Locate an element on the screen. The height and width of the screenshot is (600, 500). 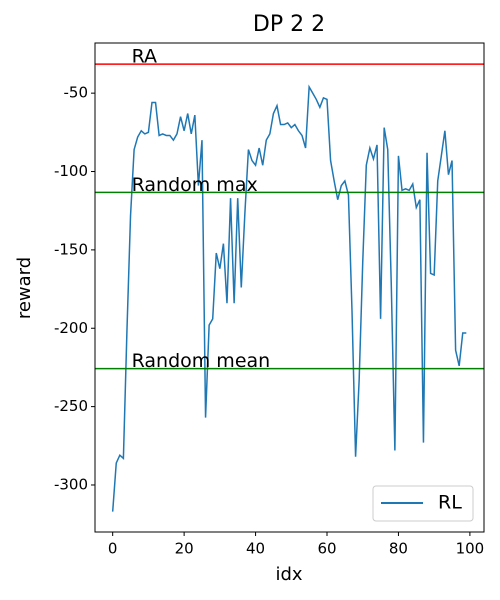
y-axis-label: reward is located at coordinates (24, 288).